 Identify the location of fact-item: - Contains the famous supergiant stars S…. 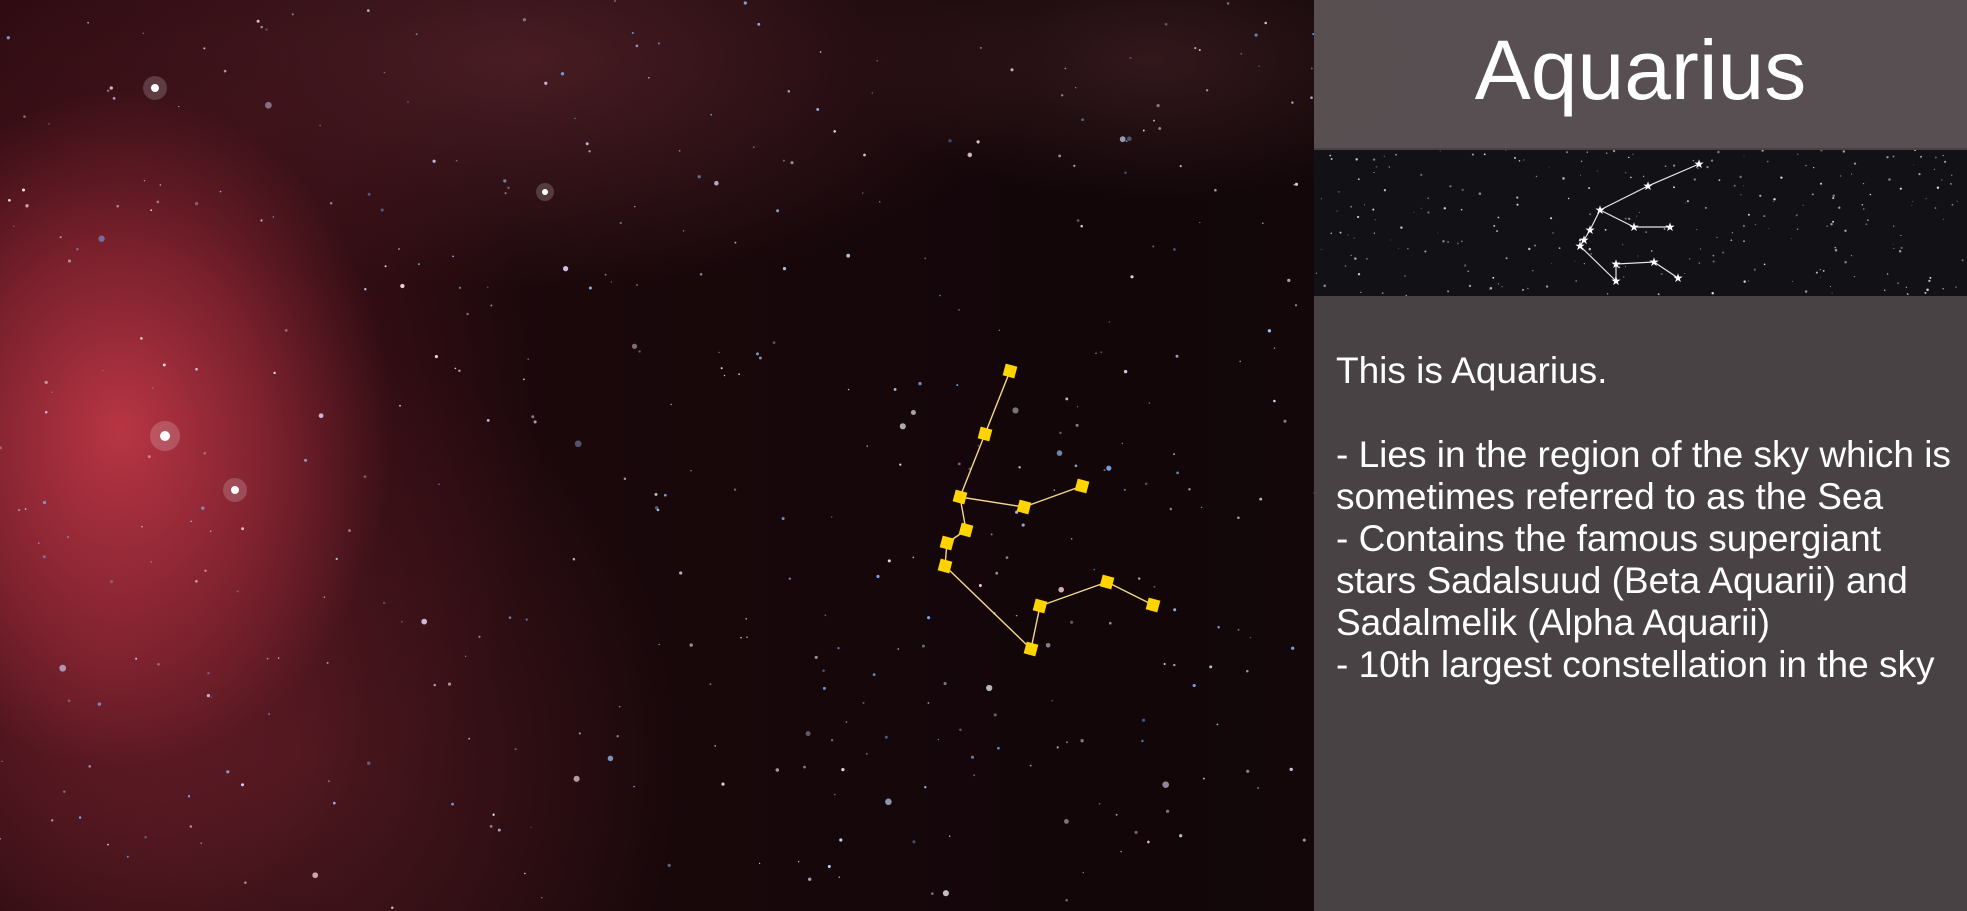
(1622, 580).